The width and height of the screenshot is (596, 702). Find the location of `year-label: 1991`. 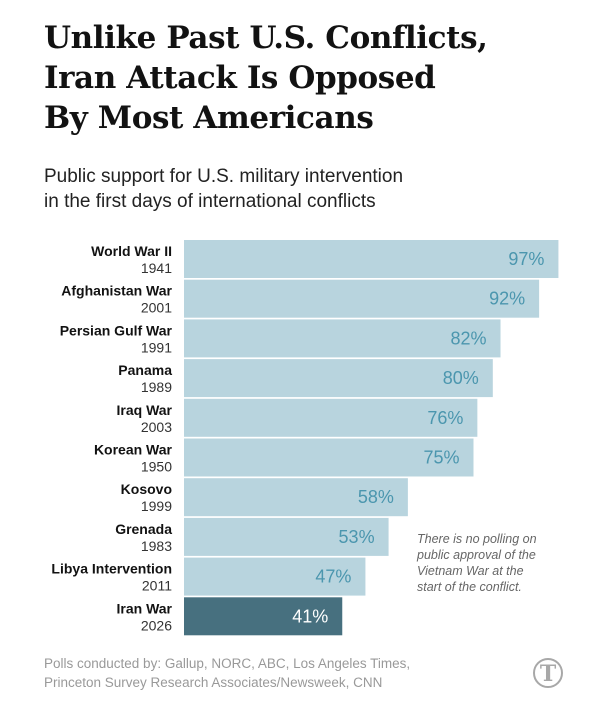

year-label: 1991 is located at coordinates (156, 347).